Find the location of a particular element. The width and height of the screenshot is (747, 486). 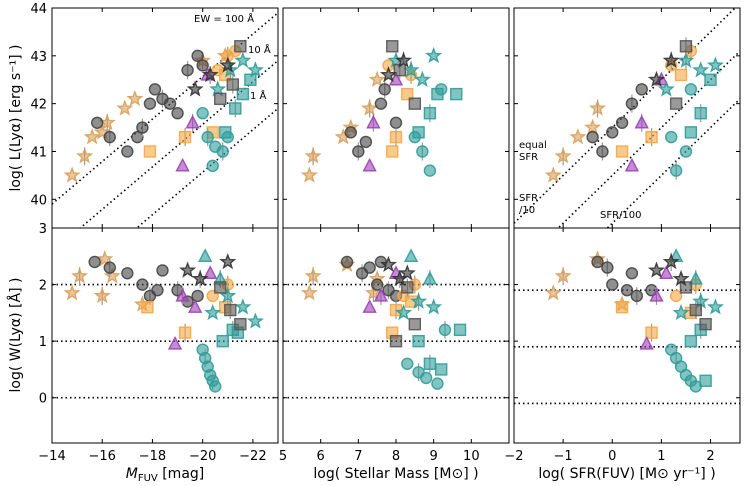

y-tick-label: 40 is located at coordinates (38, 200).